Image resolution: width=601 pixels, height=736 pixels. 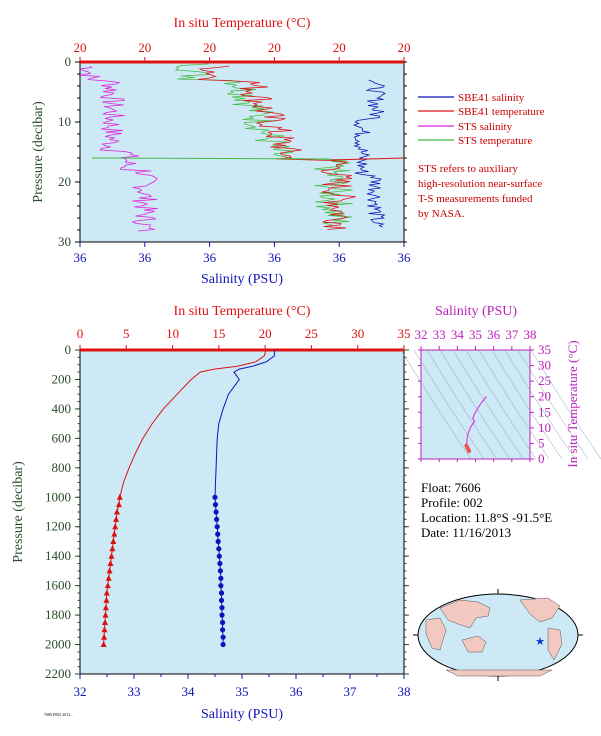 What do you see at coordinates (80, 333) in the screenshot?
I see `main-temperature-tick-label: 0` at bounding box center [80, 333].